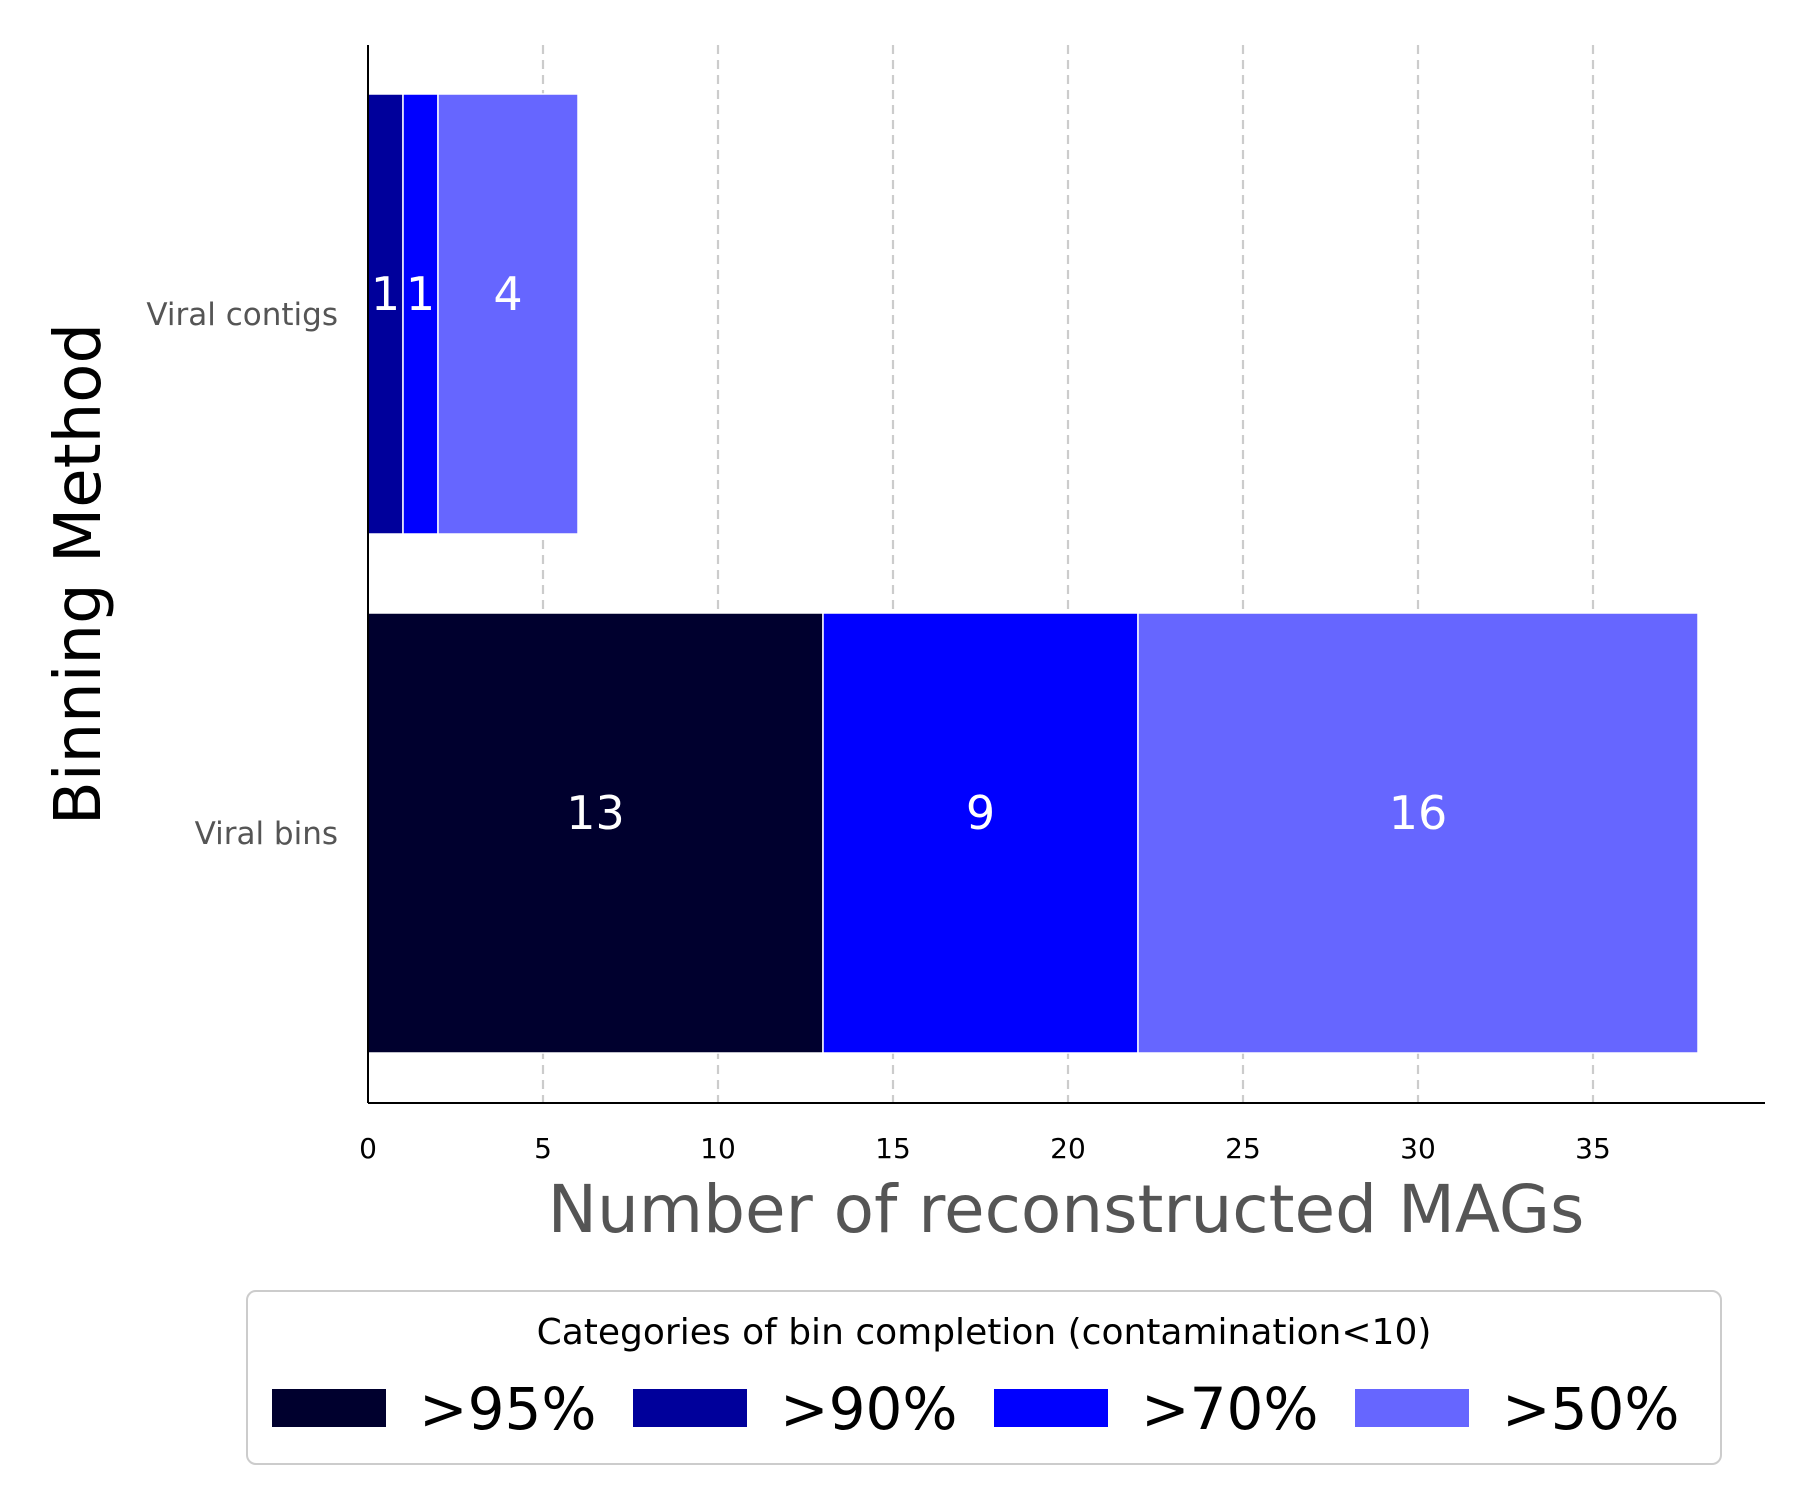 The image size is (1800, 1504). Describe the element at coordinates (980, 813) in the screenshot. I see `bar-value-label: 9` at that location.